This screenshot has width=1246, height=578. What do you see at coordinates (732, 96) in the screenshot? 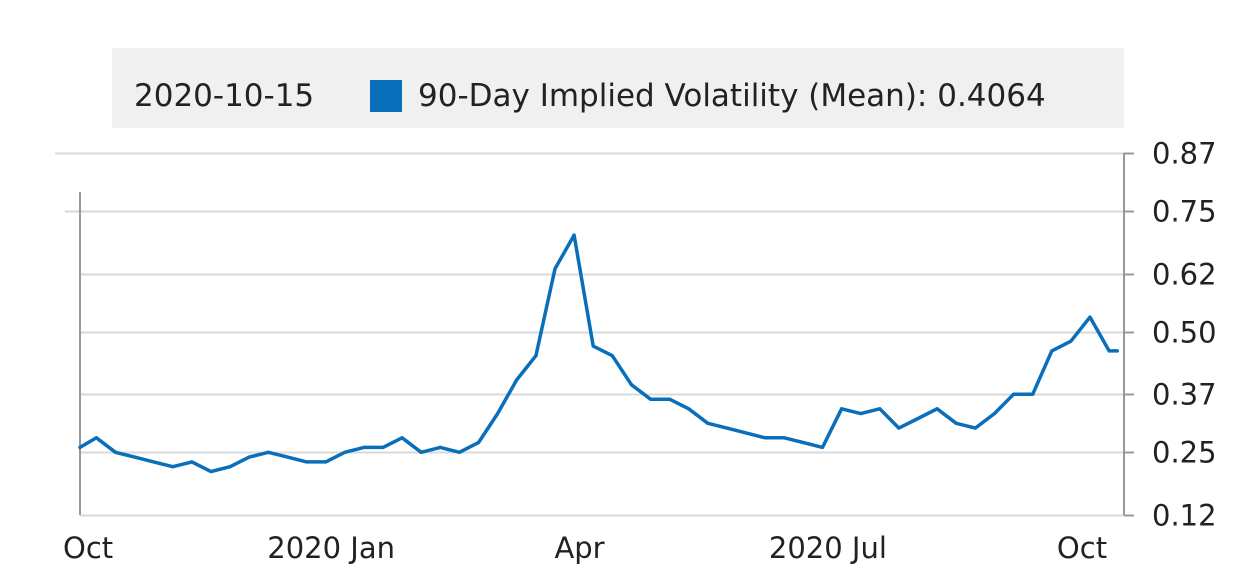
I see `legend-series-label: 90-Day Implied Volatility (Mean): 0.4064` at bounding box center [732, 96].